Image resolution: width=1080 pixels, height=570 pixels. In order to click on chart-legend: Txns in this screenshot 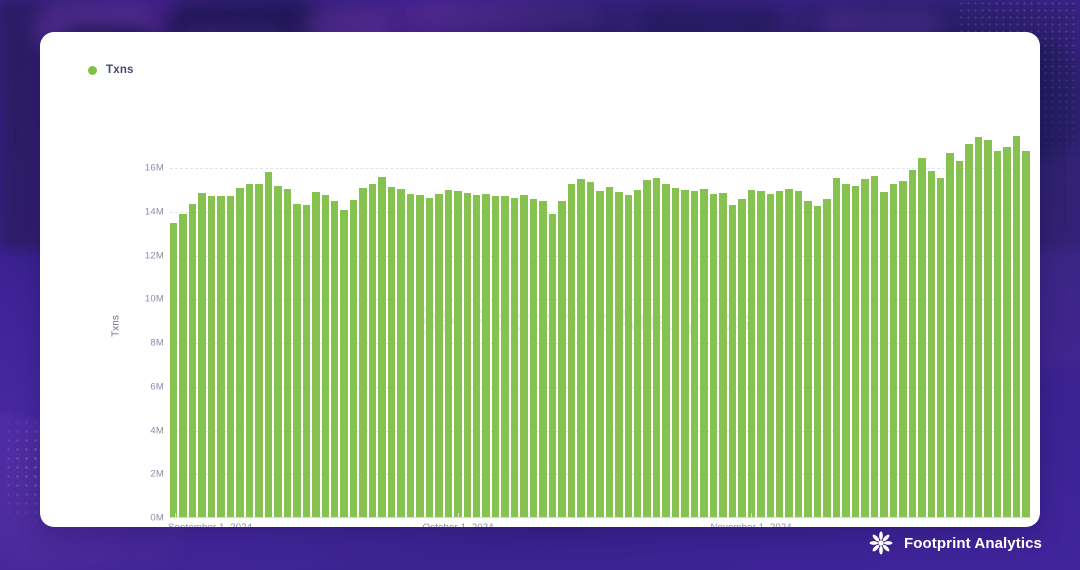, I will do `click(111, 70)`.